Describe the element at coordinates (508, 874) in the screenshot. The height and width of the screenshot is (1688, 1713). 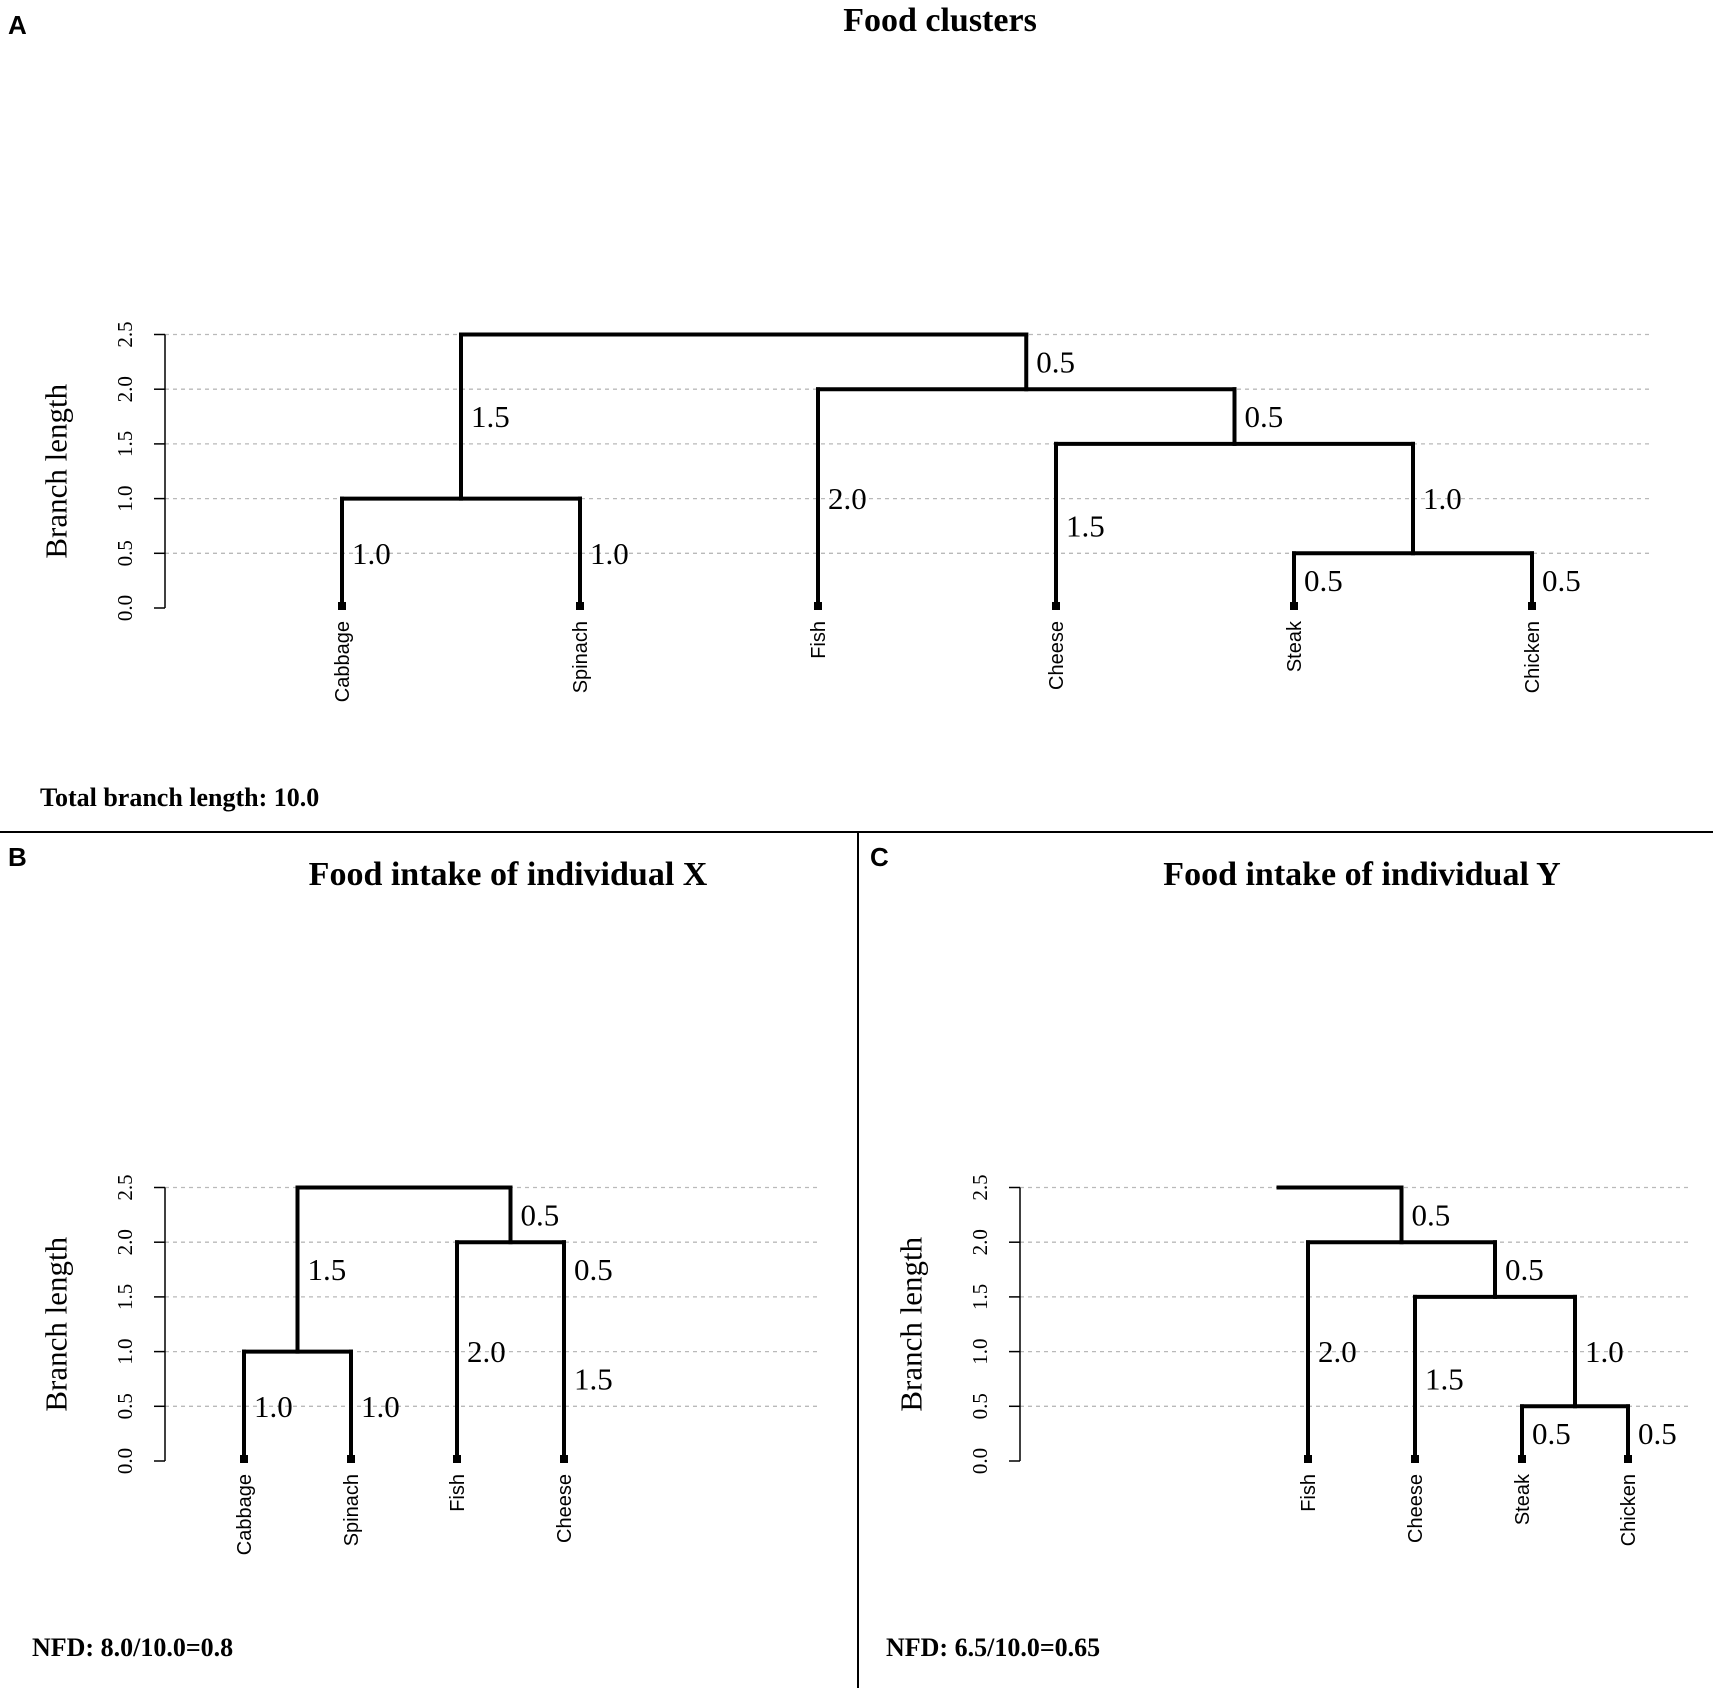
I see `panel-b-title: Food intake of individual X` at that location.